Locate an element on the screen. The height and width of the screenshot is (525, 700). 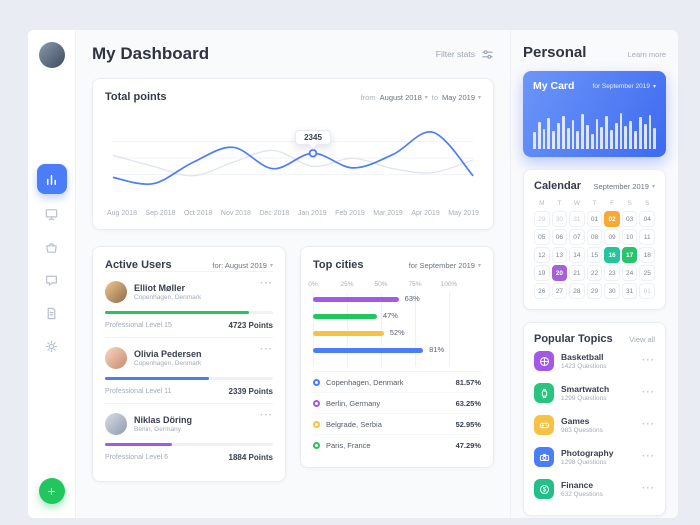
calendar-day: 11 is located at coordinates (647, 237).